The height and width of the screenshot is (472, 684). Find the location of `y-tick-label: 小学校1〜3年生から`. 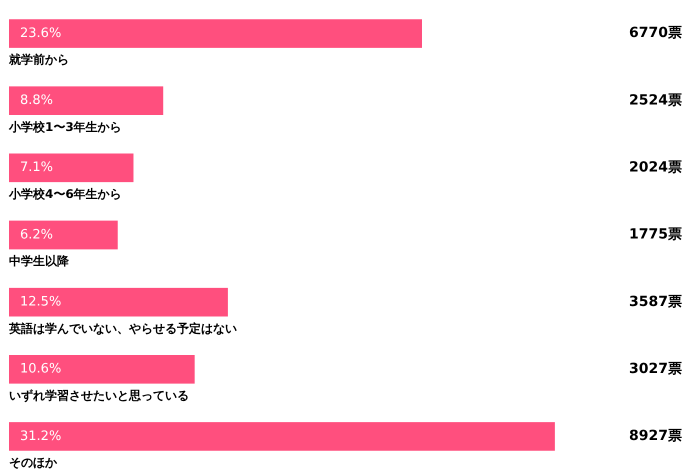

y-tick-label: 小学校1〜3年生から is located at coordinates (65, 127).